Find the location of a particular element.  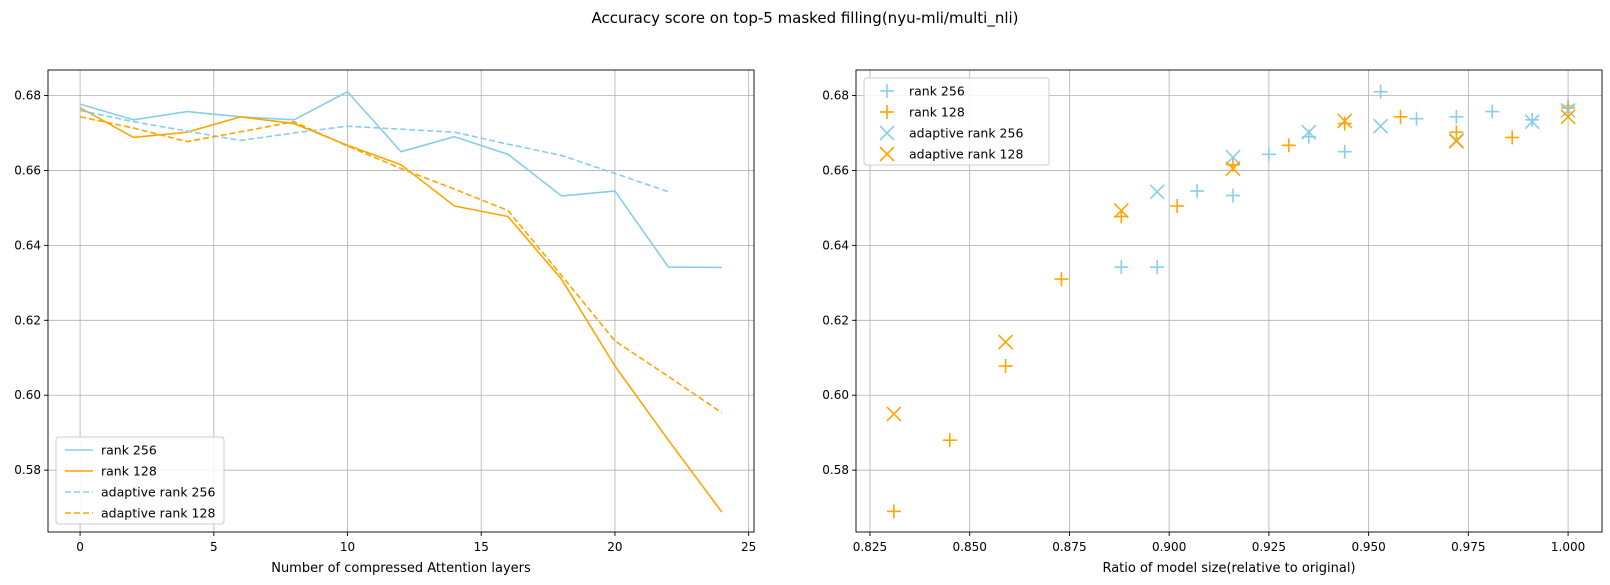

x-tick-label: 0 is located at coordinates (80, 547).